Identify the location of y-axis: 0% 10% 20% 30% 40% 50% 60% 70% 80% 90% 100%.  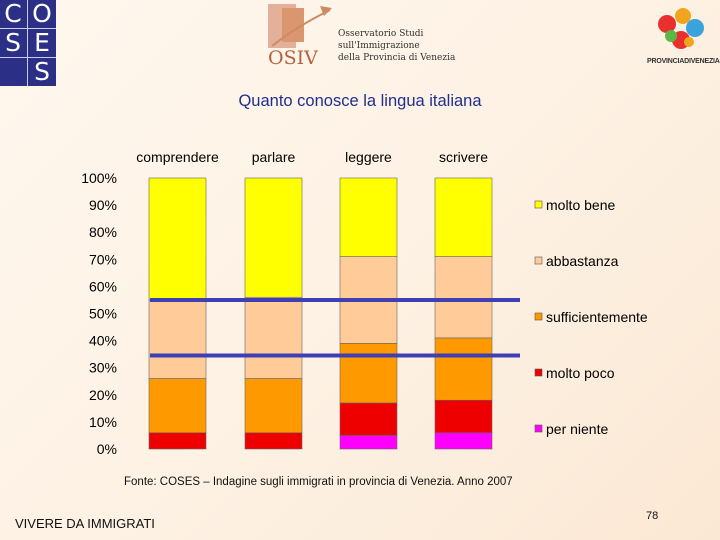
(99, 313).